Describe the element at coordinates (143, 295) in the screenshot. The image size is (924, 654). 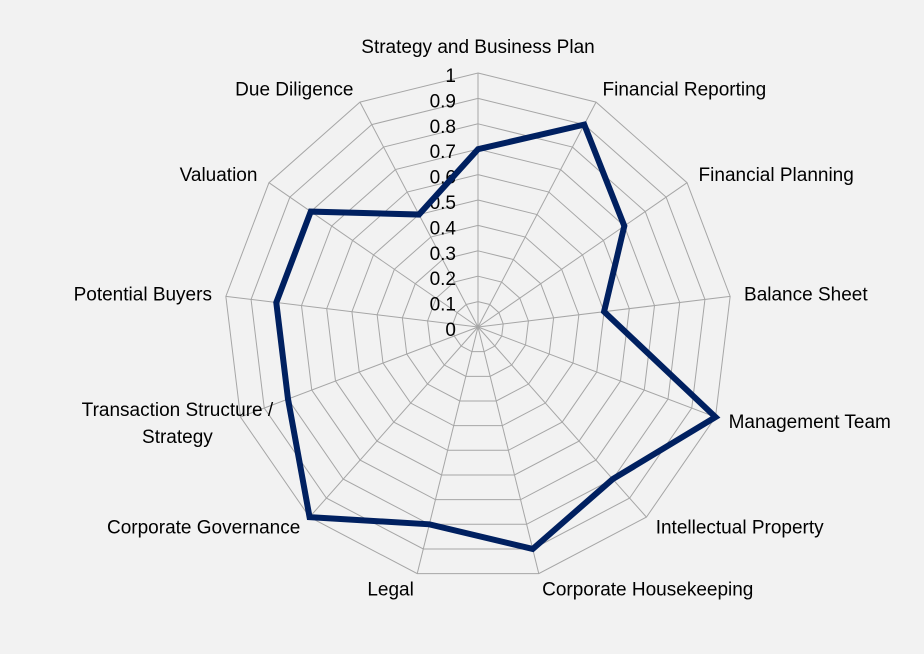
I see `category-label: Potential Buyers` at that location.